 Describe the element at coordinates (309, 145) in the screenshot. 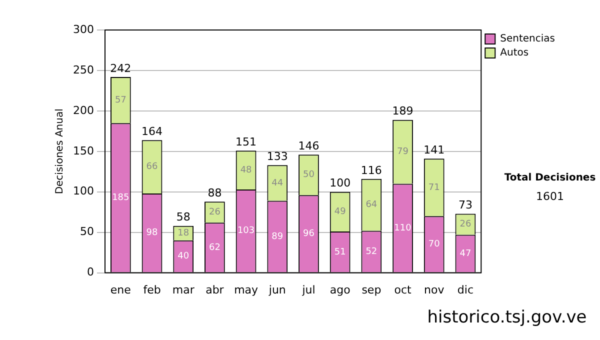

I see `total-label: 146` at that location.